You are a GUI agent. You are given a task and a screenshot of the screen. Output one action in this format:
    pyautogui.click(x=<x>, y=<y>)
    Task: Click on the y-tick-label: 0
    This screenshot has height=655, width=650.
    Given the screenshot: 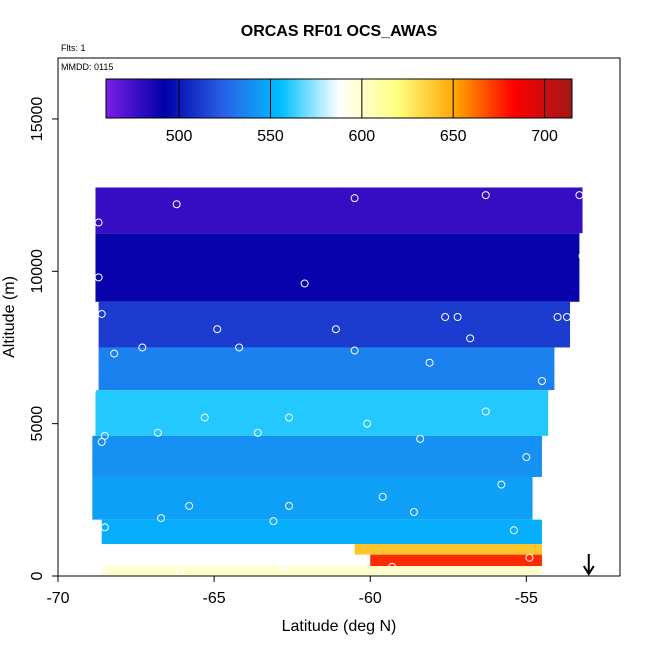 What is the action you would take?
    pyautogui.click(x=37, y=575)
    